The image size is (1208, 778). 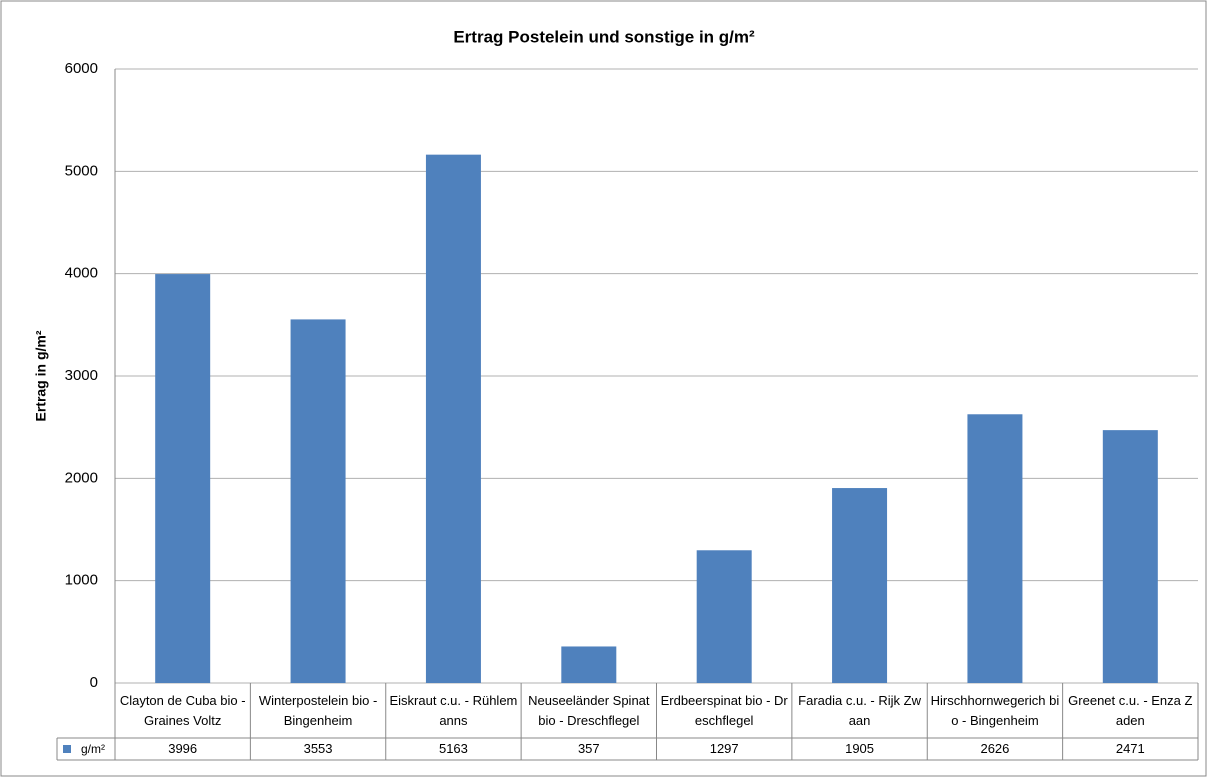 What do you see at coordinates (1130, 710) in the screenshot?
I see `x-tick-label: Greenet c.u. - Enza Zaden` at bounding box center [1130, 710].